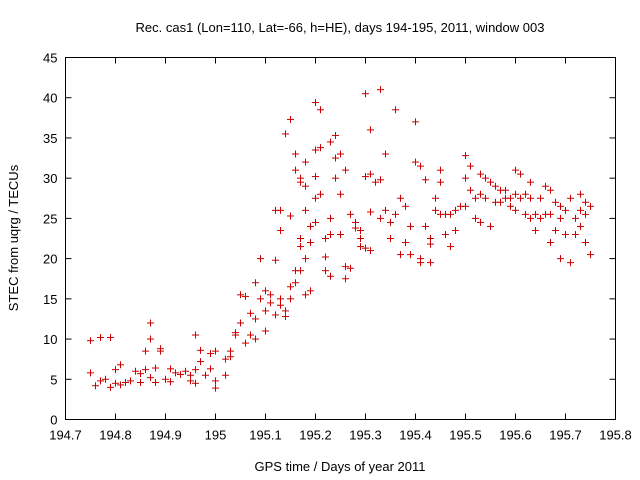 This screenshot has height=480, width=640. What do you see at coordinates (165, 435) in the screenshot?
I see `x-tick-label: 194.9` at bounding box center [165, 435].